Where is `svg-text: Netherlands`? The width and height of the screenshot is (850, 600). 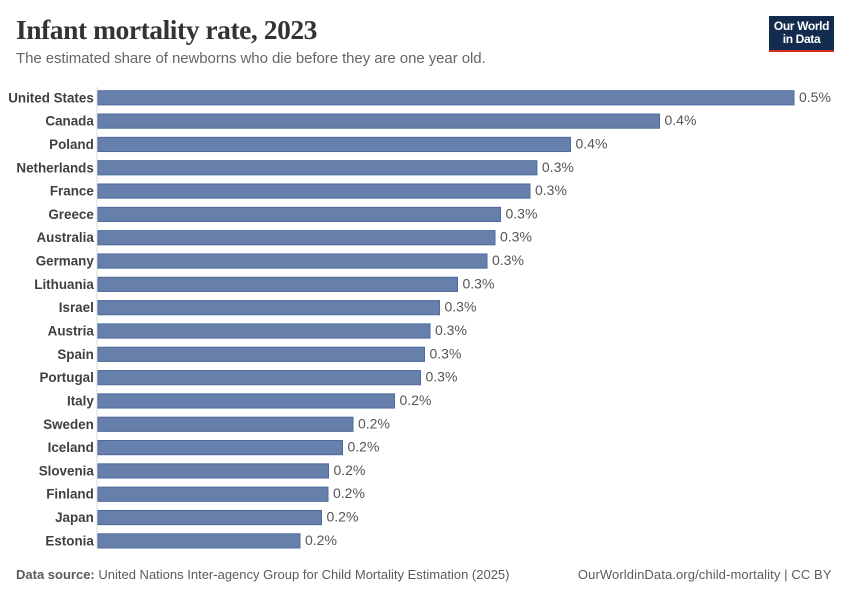
svg-text: Netherlands is located at coordinates (54, 167).